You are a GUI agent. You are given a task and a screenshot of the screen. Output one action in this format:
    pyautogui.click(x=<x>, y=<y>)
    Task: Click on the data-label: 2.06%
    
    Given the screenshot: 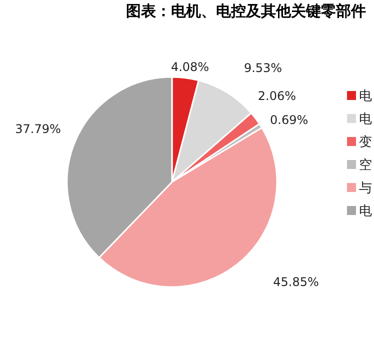 What is the action you would take?
    pyautogui.click(x=277, y=96)
    